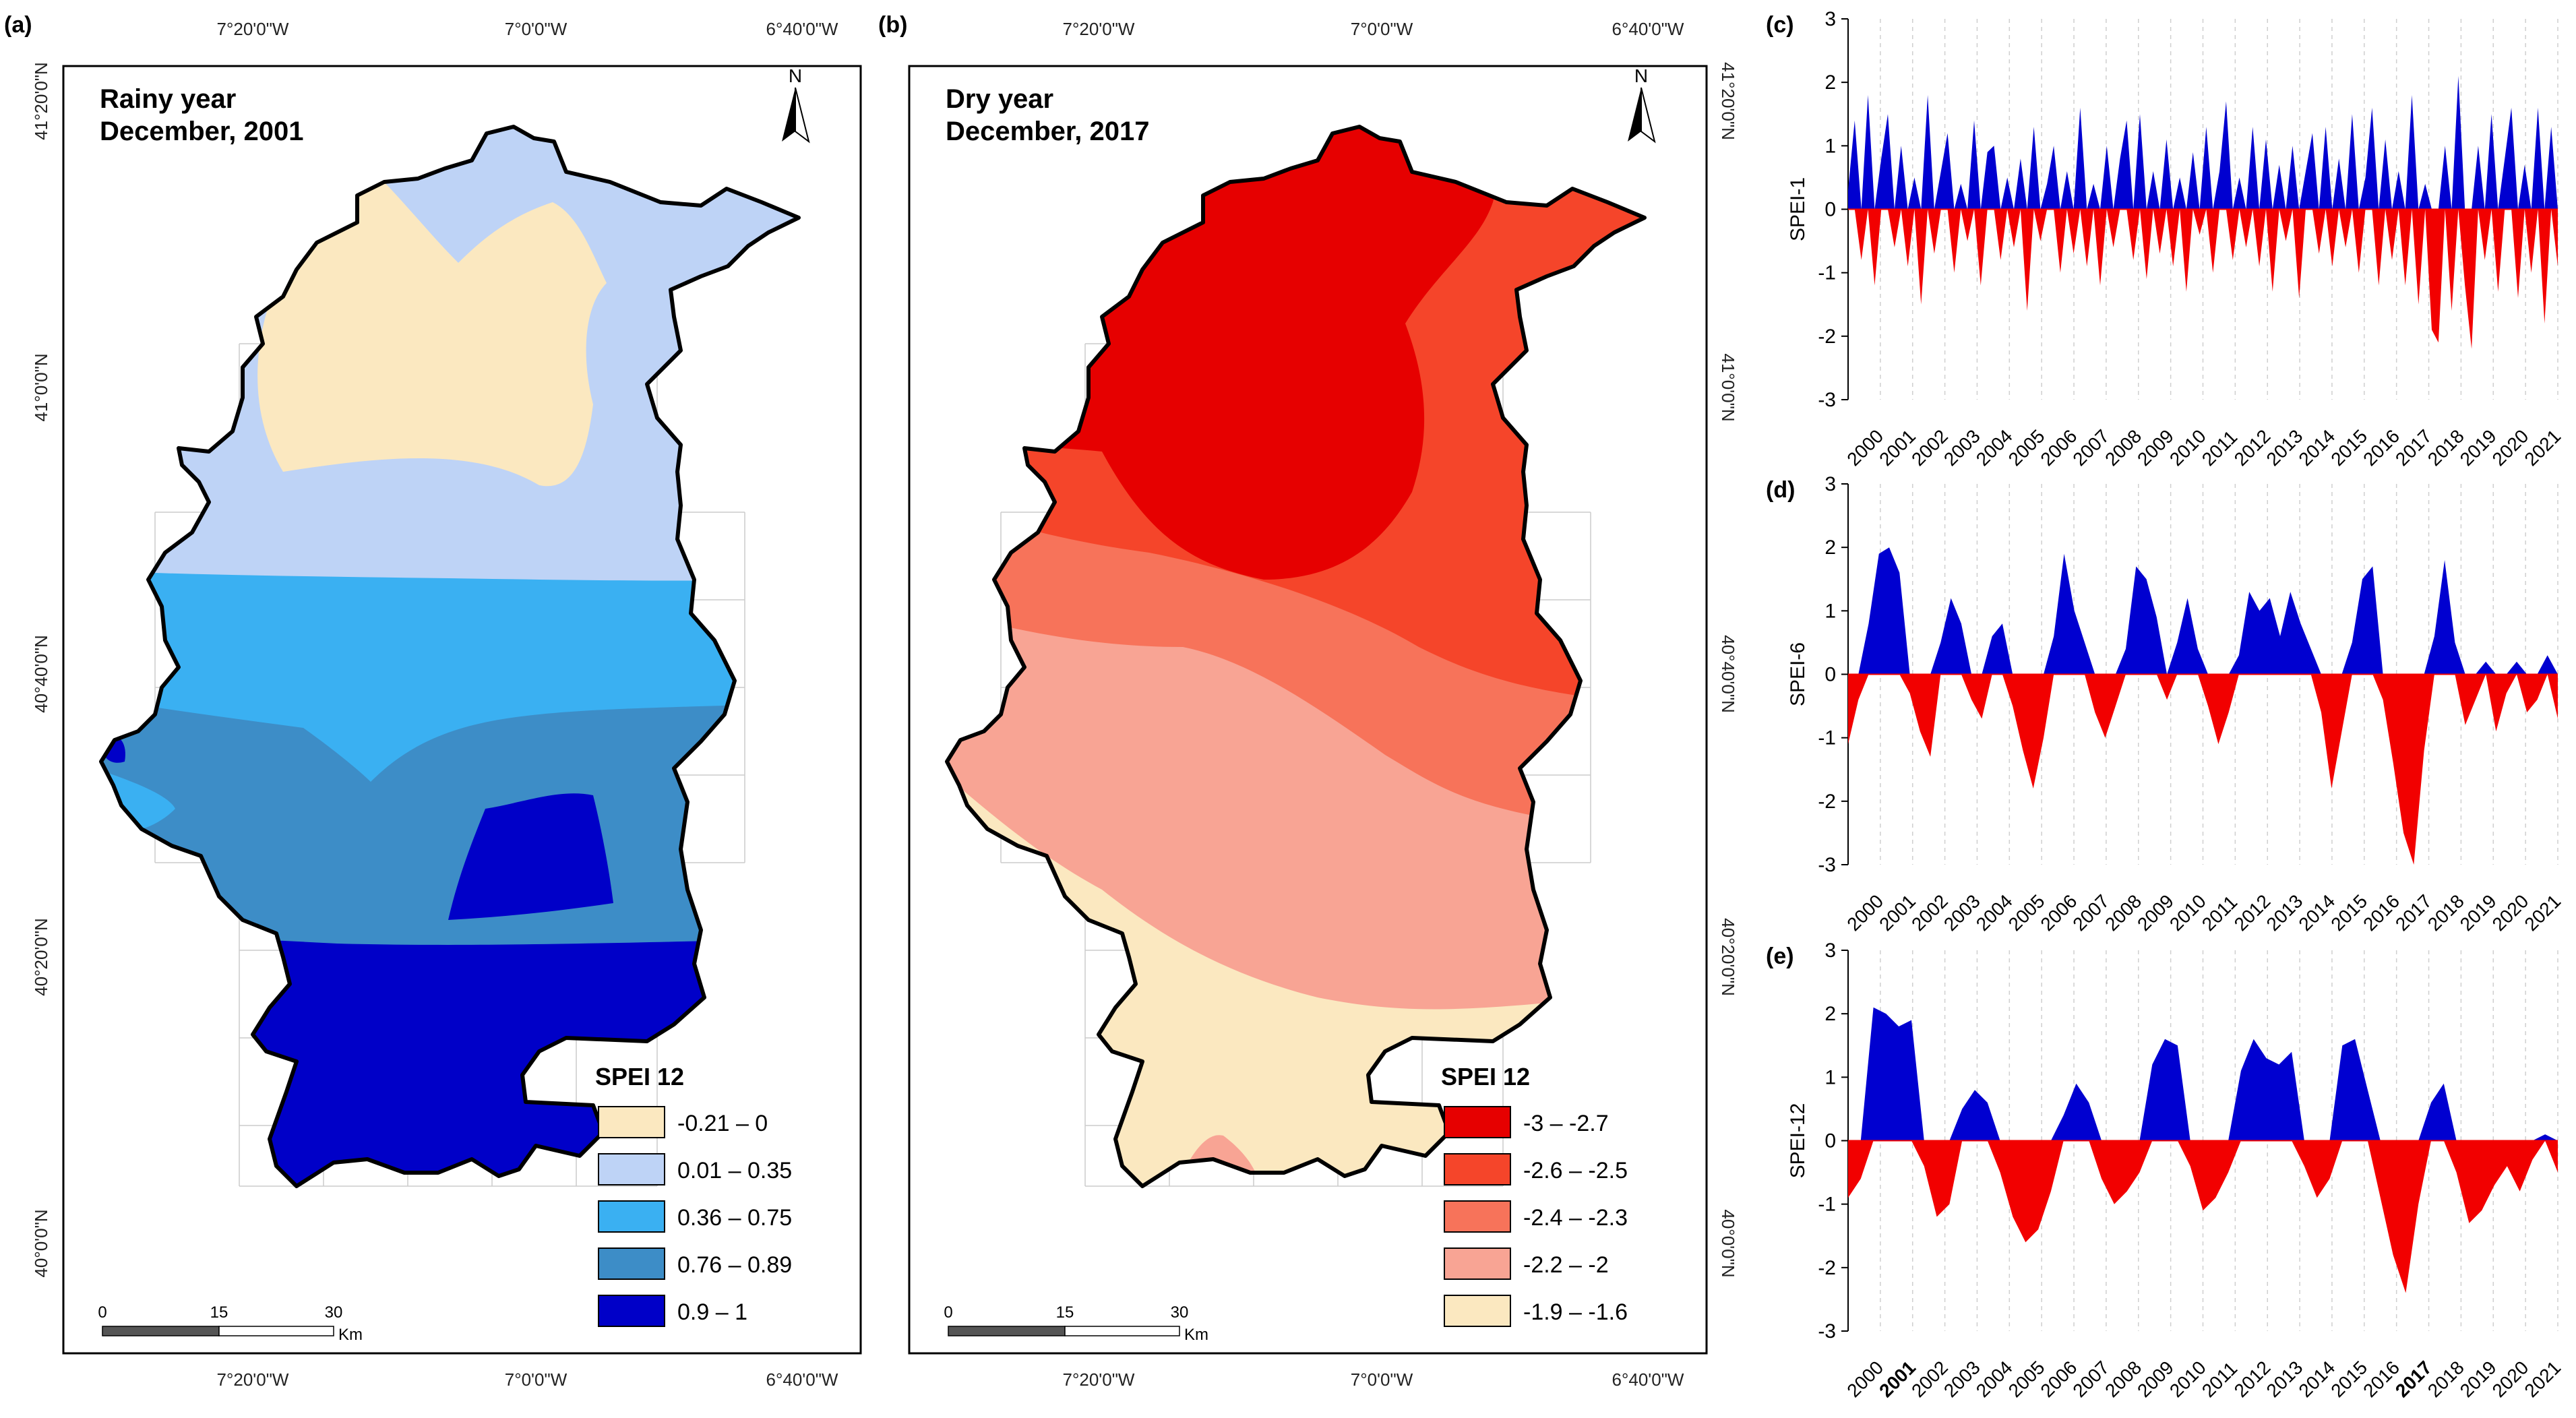  Describe the element at coordinates (1728, 1243) in the screenshot. I see `panel-b-right-coord-5: 40°0'0"N` at that location.